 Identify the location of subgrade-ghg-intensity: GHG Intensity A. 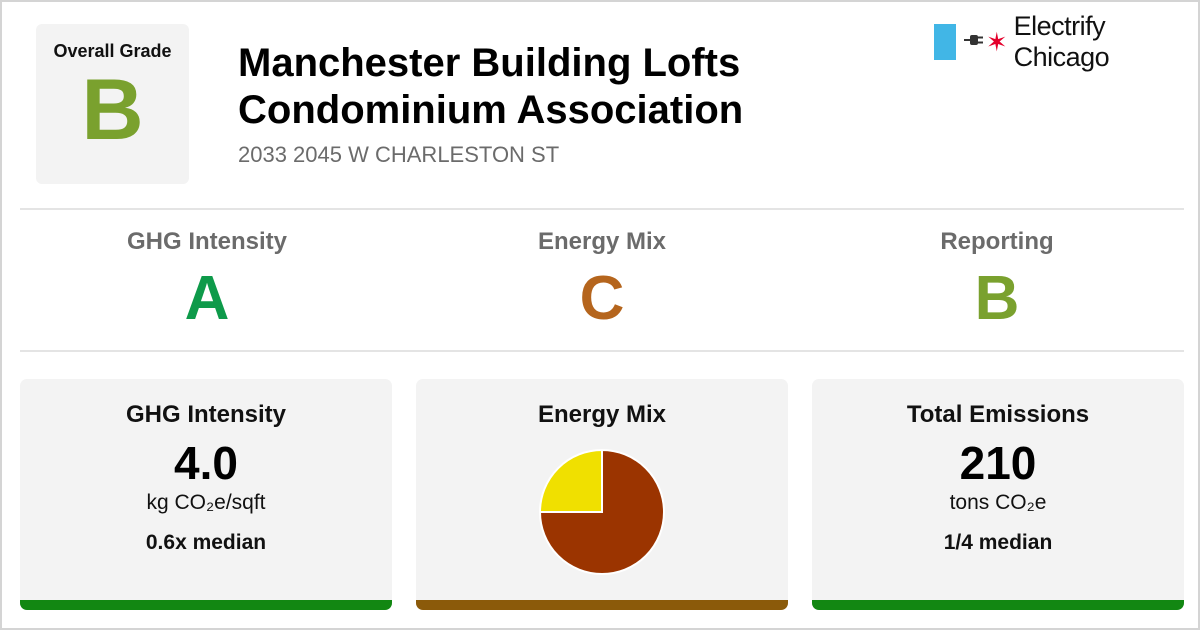
(207, 280).